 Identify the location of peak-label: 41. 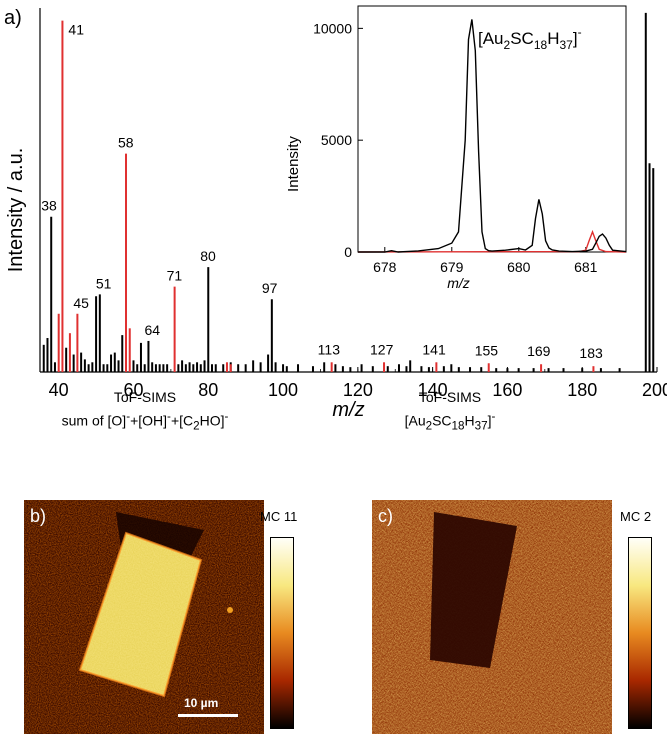
(76, 30).